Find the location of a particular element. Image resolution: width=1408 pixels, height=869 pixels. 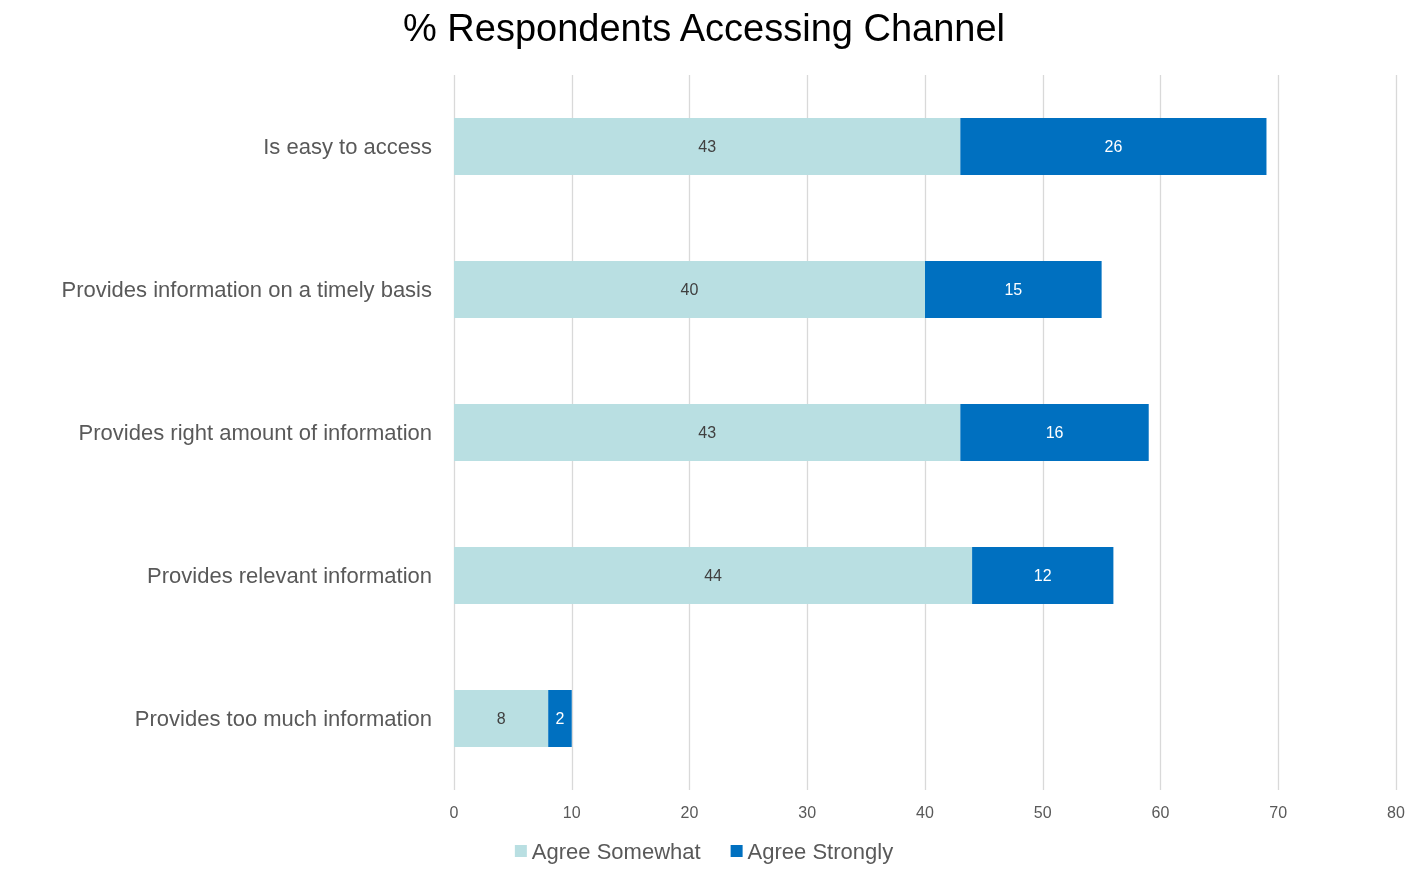

y-tick-label: Provides information on a timely basis is located at coordinates (246, 289).